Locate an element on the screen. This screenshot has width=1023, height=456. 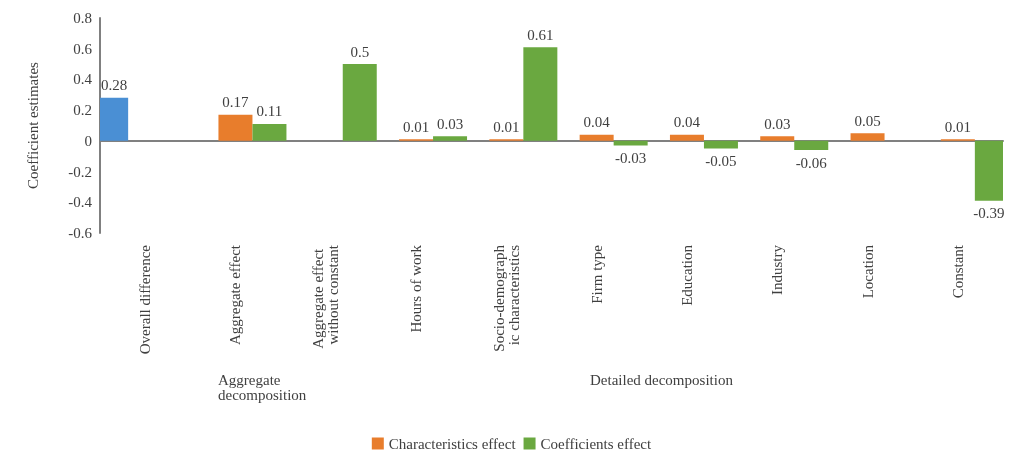
data-label: -0.05 is located at coordinates (721, 161).